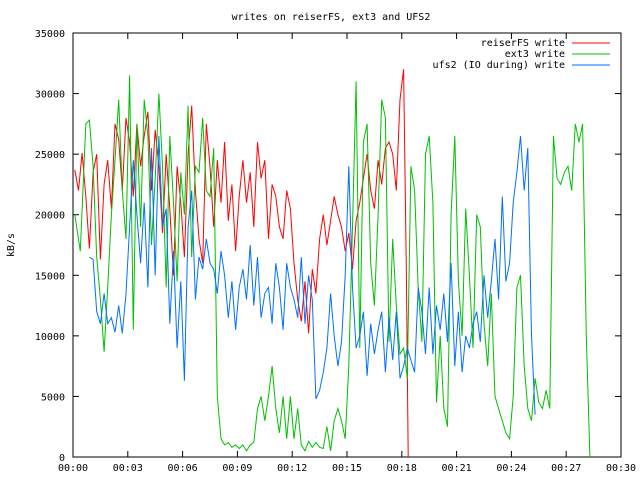 Image resolution: width=640 pixels, height=480 pixels. Describe the element at coordinates (183, 468) in the screenshot. I see `x-tick-label: 00:06` at that location.